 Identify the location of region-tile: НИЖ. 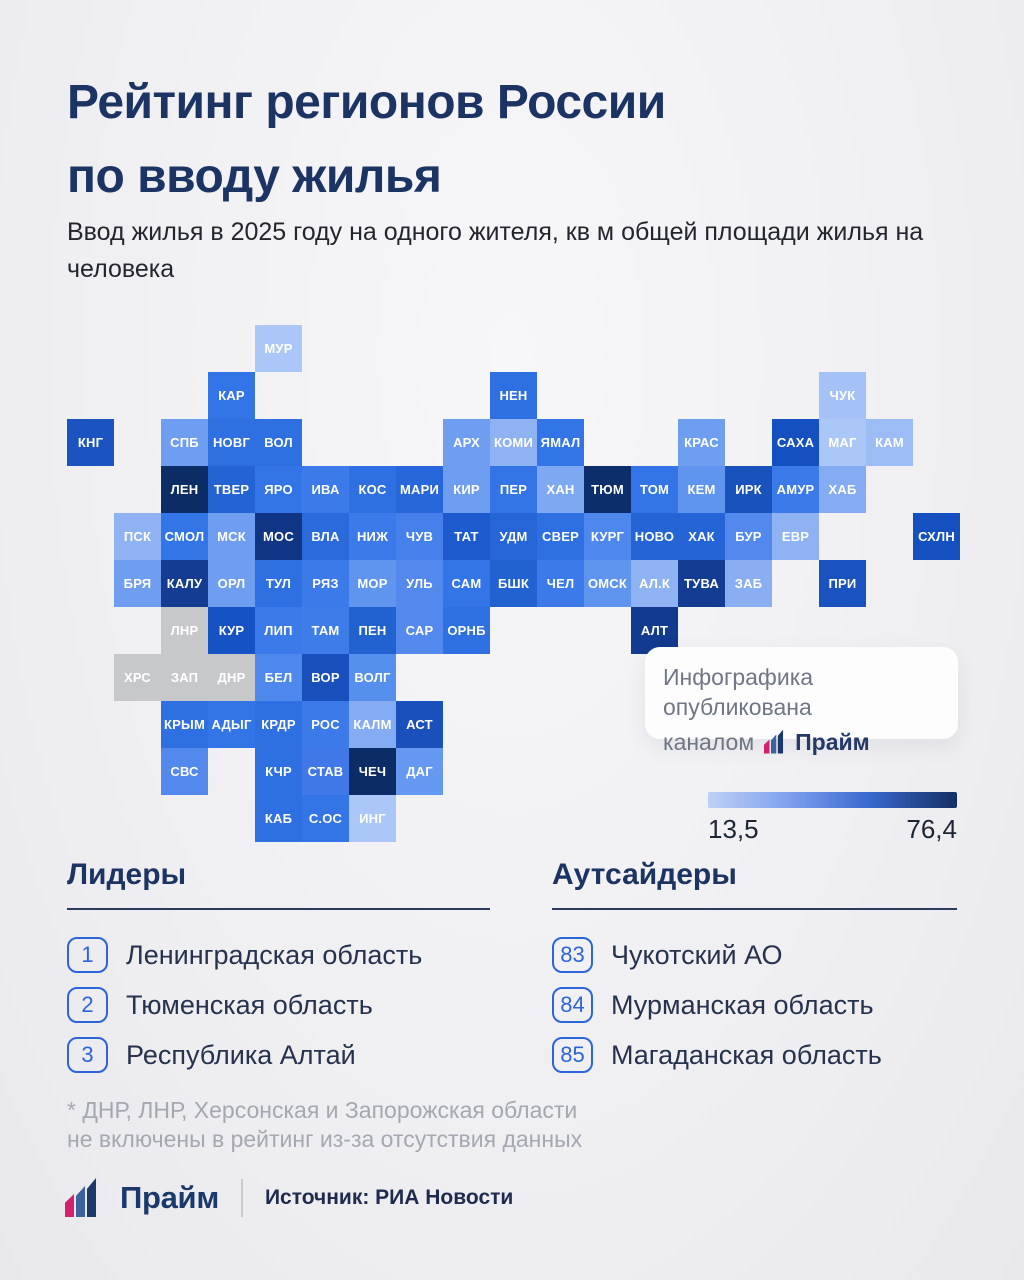
(372, 536).